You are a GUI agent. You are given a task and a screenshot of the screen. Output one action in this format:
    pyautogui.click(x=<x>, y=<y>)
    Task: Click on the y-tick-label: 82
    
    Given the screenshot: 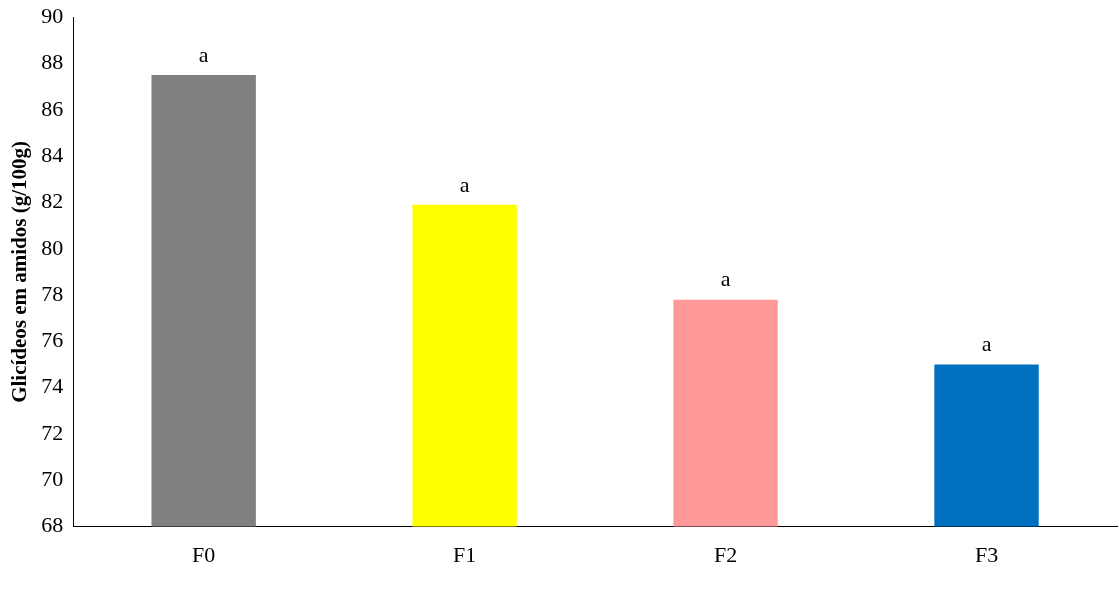 What is the action you would take?
    pyautogui.click(x=52, y=201)
    